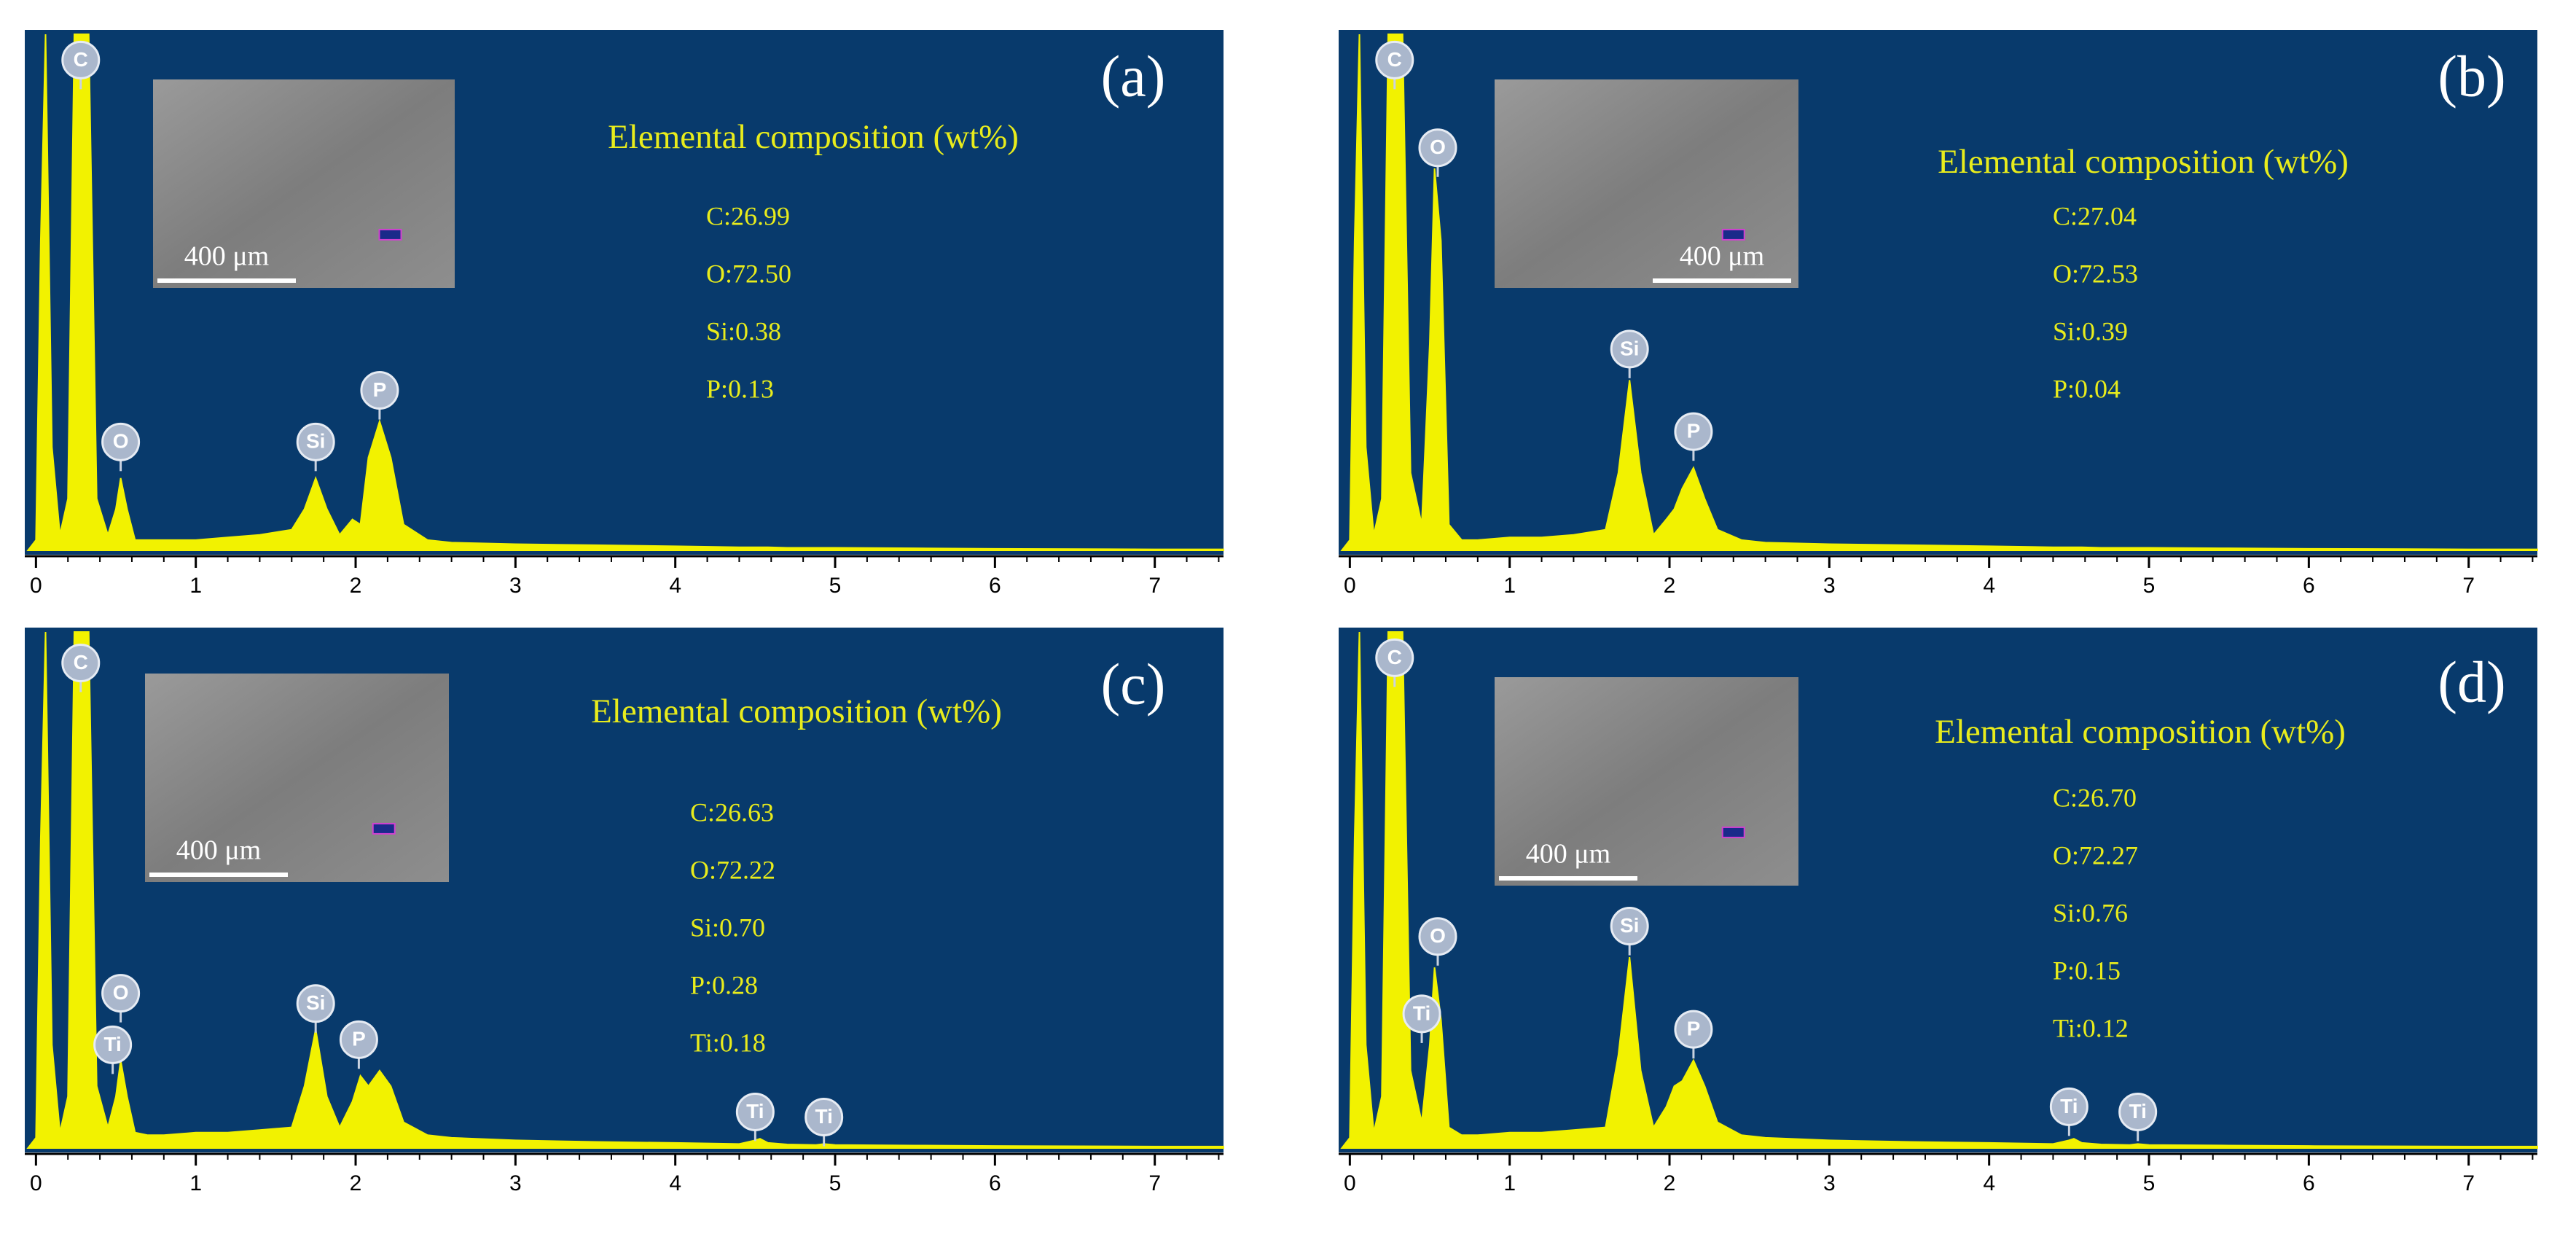 Image resolution: width=2576 pixels, height=1245 pixels. I want to click on composition-entry: P:0.28, so click(724, 984).